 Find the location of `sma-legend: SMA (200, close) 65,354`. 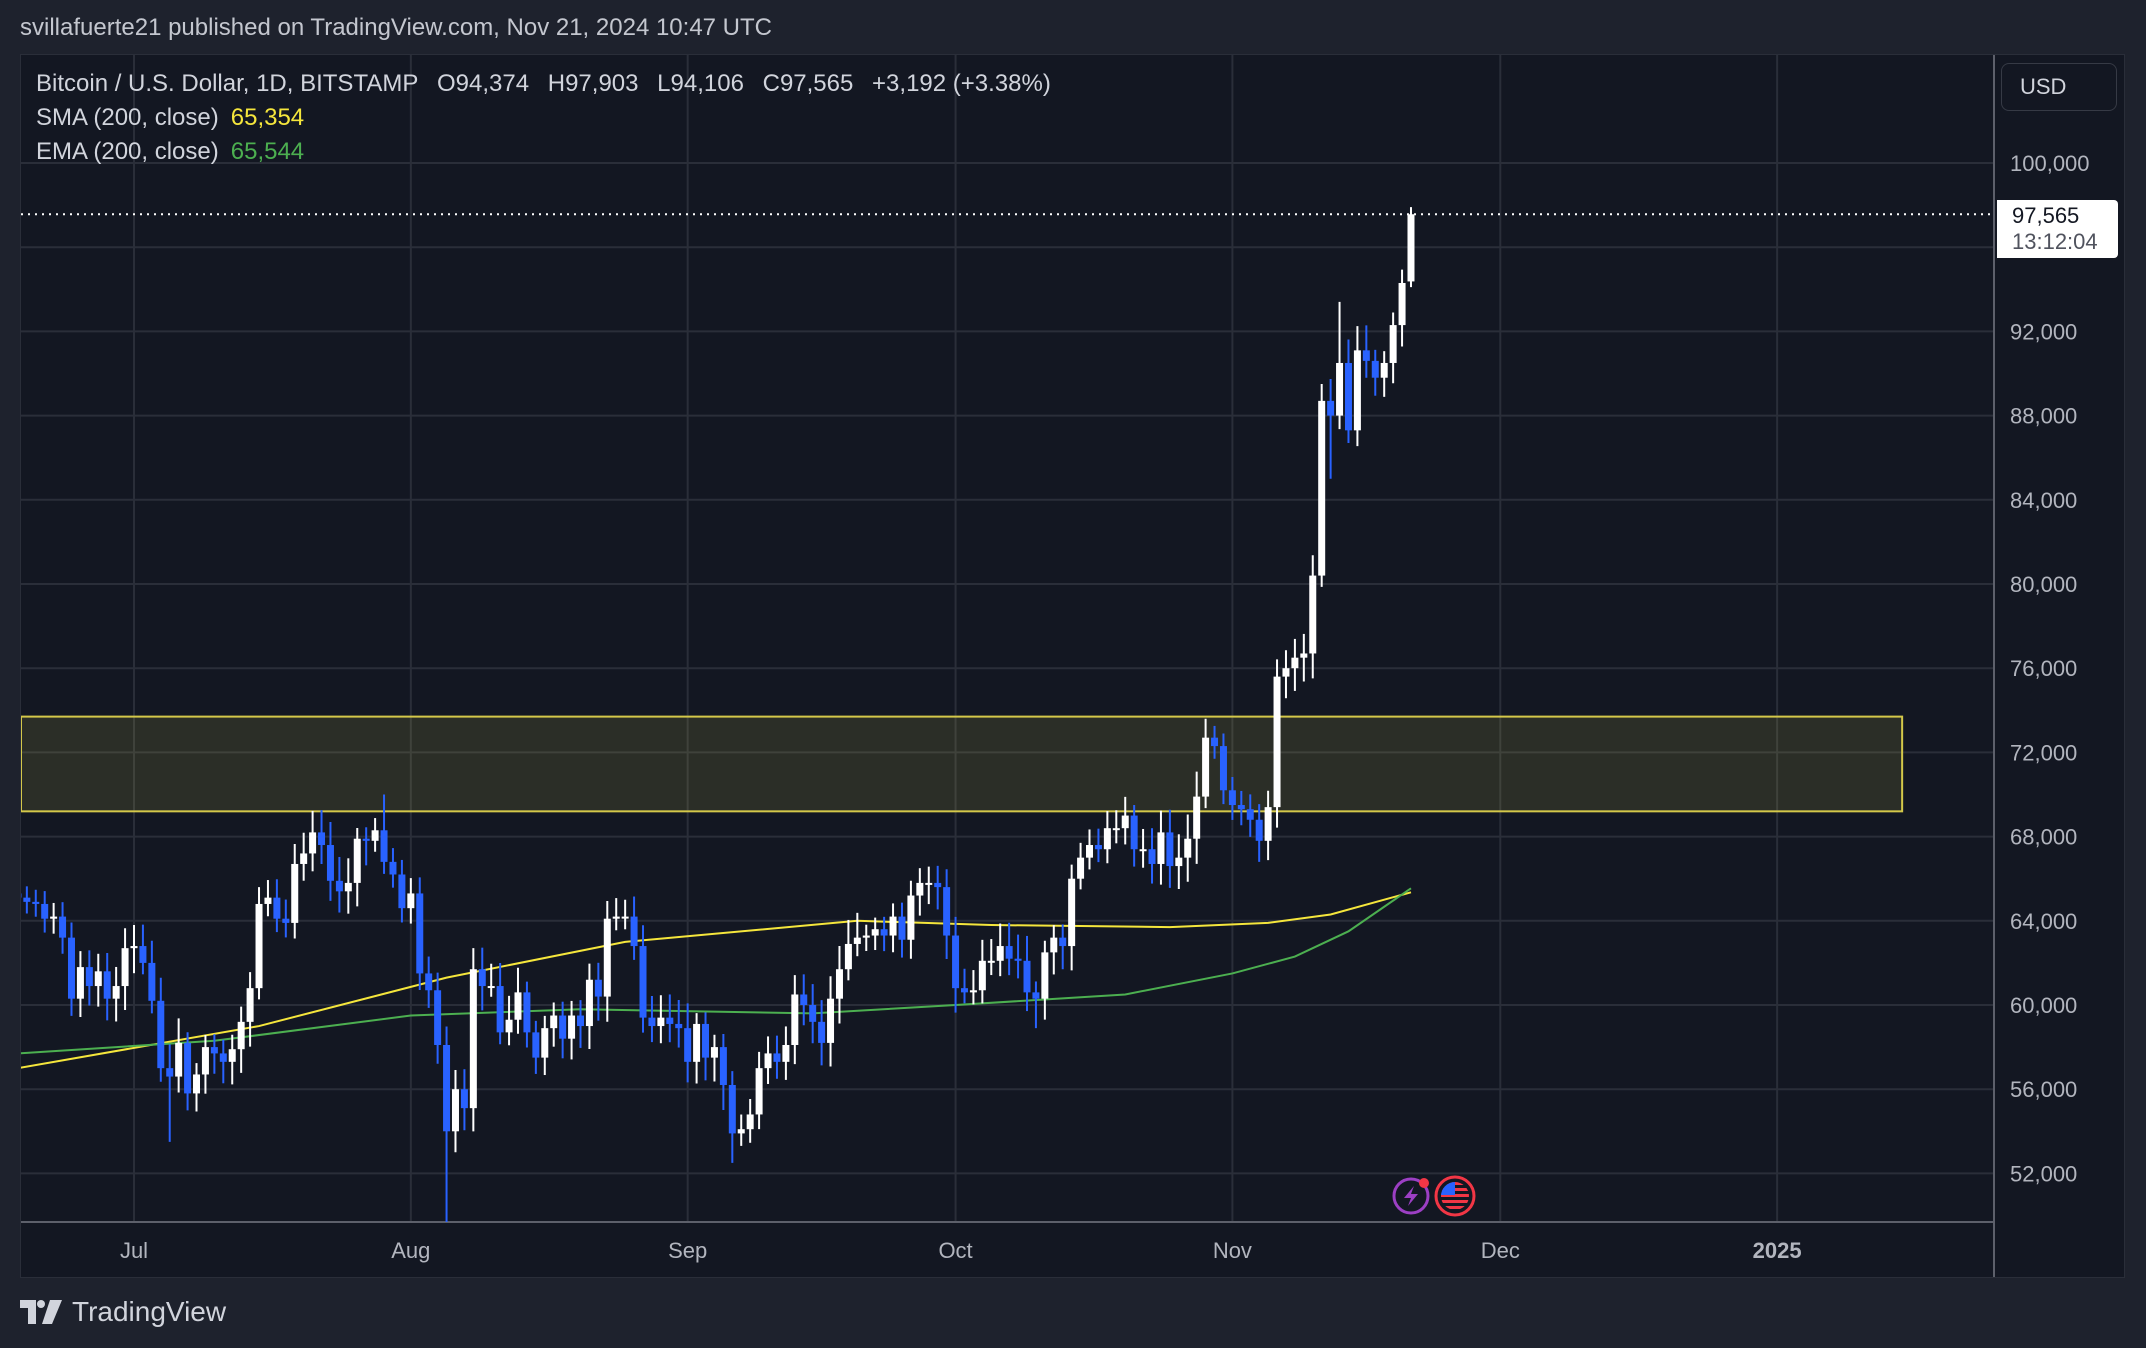

sma-legend: SMA (200, close) 65,354 is located at coordinates (176, 118).